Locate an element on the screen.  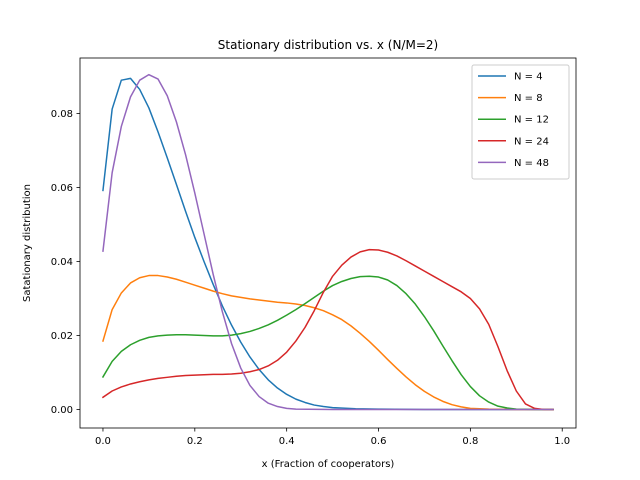
y-tick-label: 0.08 is located at coordinates (62, 114).